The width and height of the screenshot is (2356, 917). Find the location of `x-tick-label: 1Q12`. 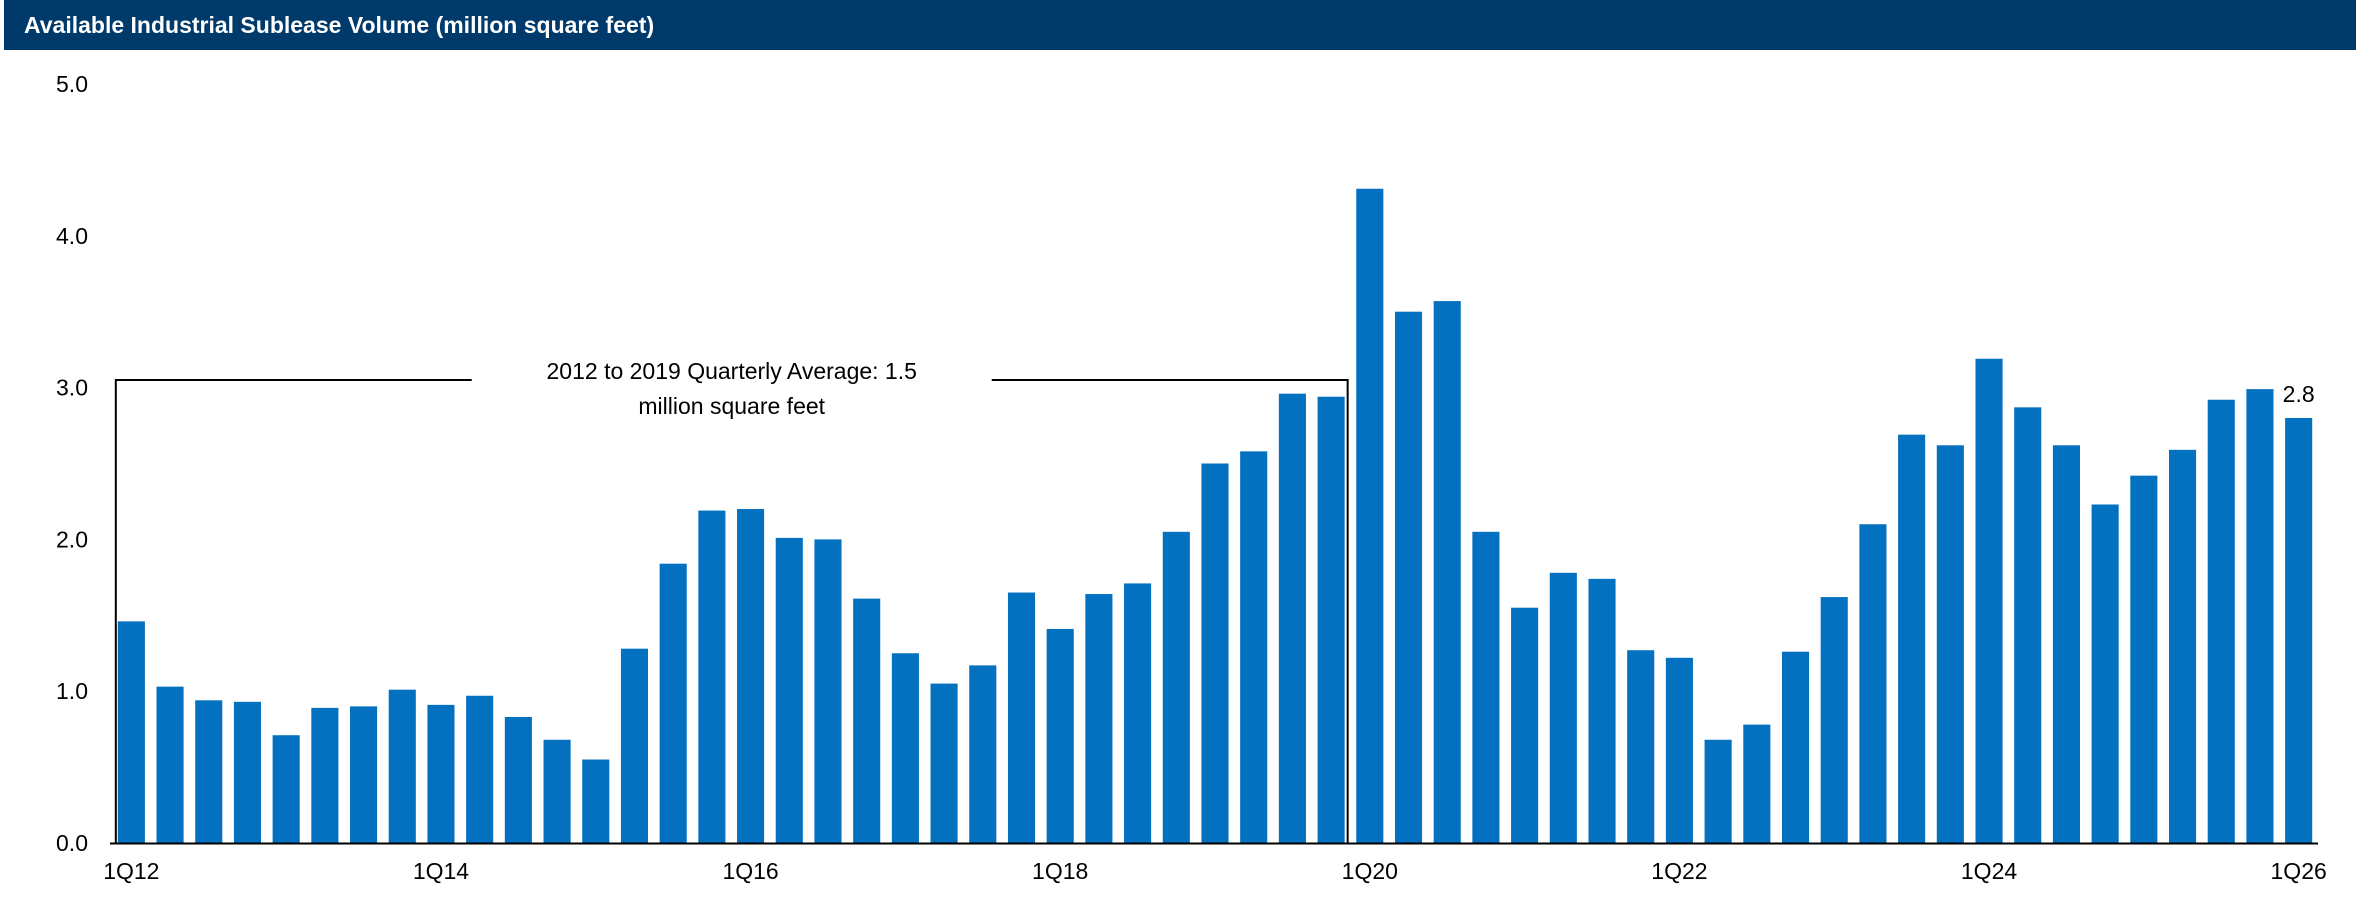

x-tick-label: 1Q12 is located at coordinates (131, 871).